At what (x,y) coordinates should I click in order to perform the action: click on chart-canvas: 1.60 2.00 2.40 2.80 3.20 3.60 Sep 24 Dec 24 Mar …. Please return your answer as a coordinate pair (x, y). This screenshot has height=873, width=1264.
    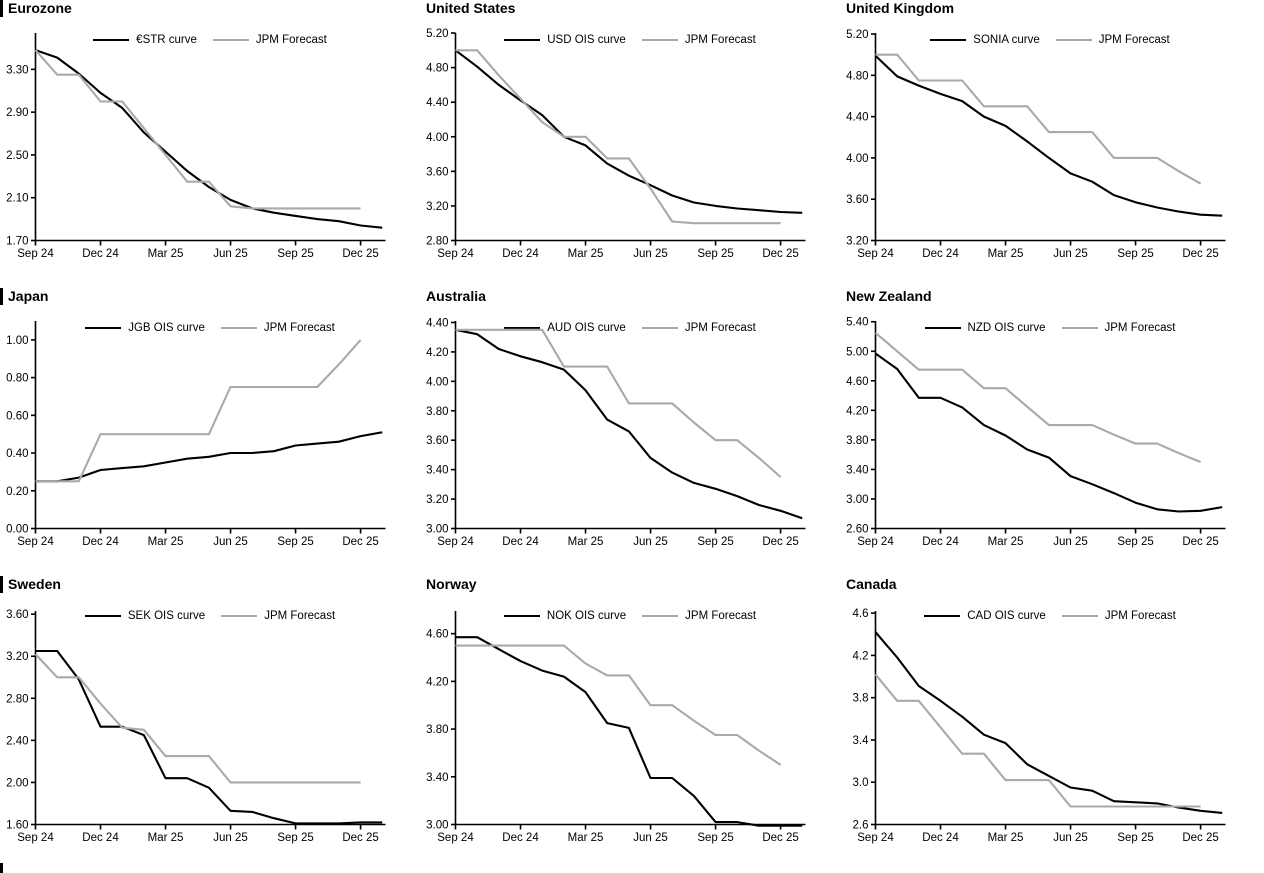
    Looking at the image, I should click on (196, 726).